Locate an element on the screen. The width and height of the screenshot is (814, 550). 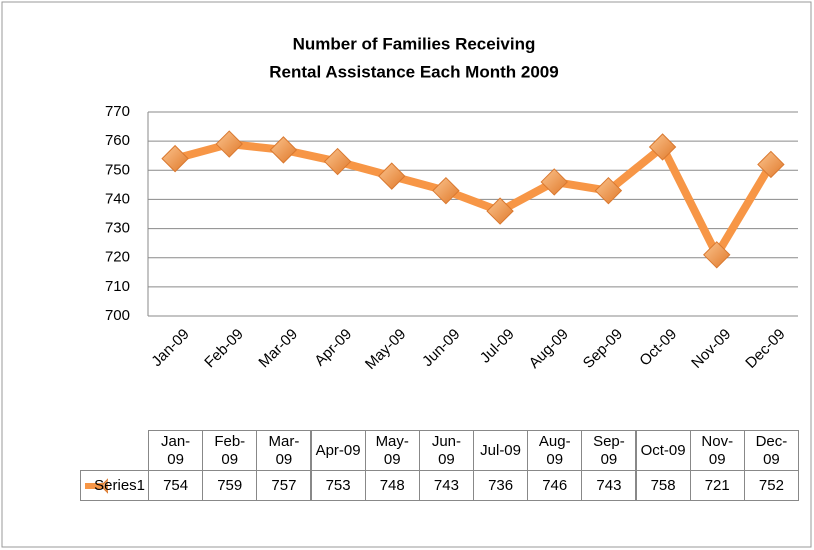
table-value: 754 is located at coordinates (176, 485).